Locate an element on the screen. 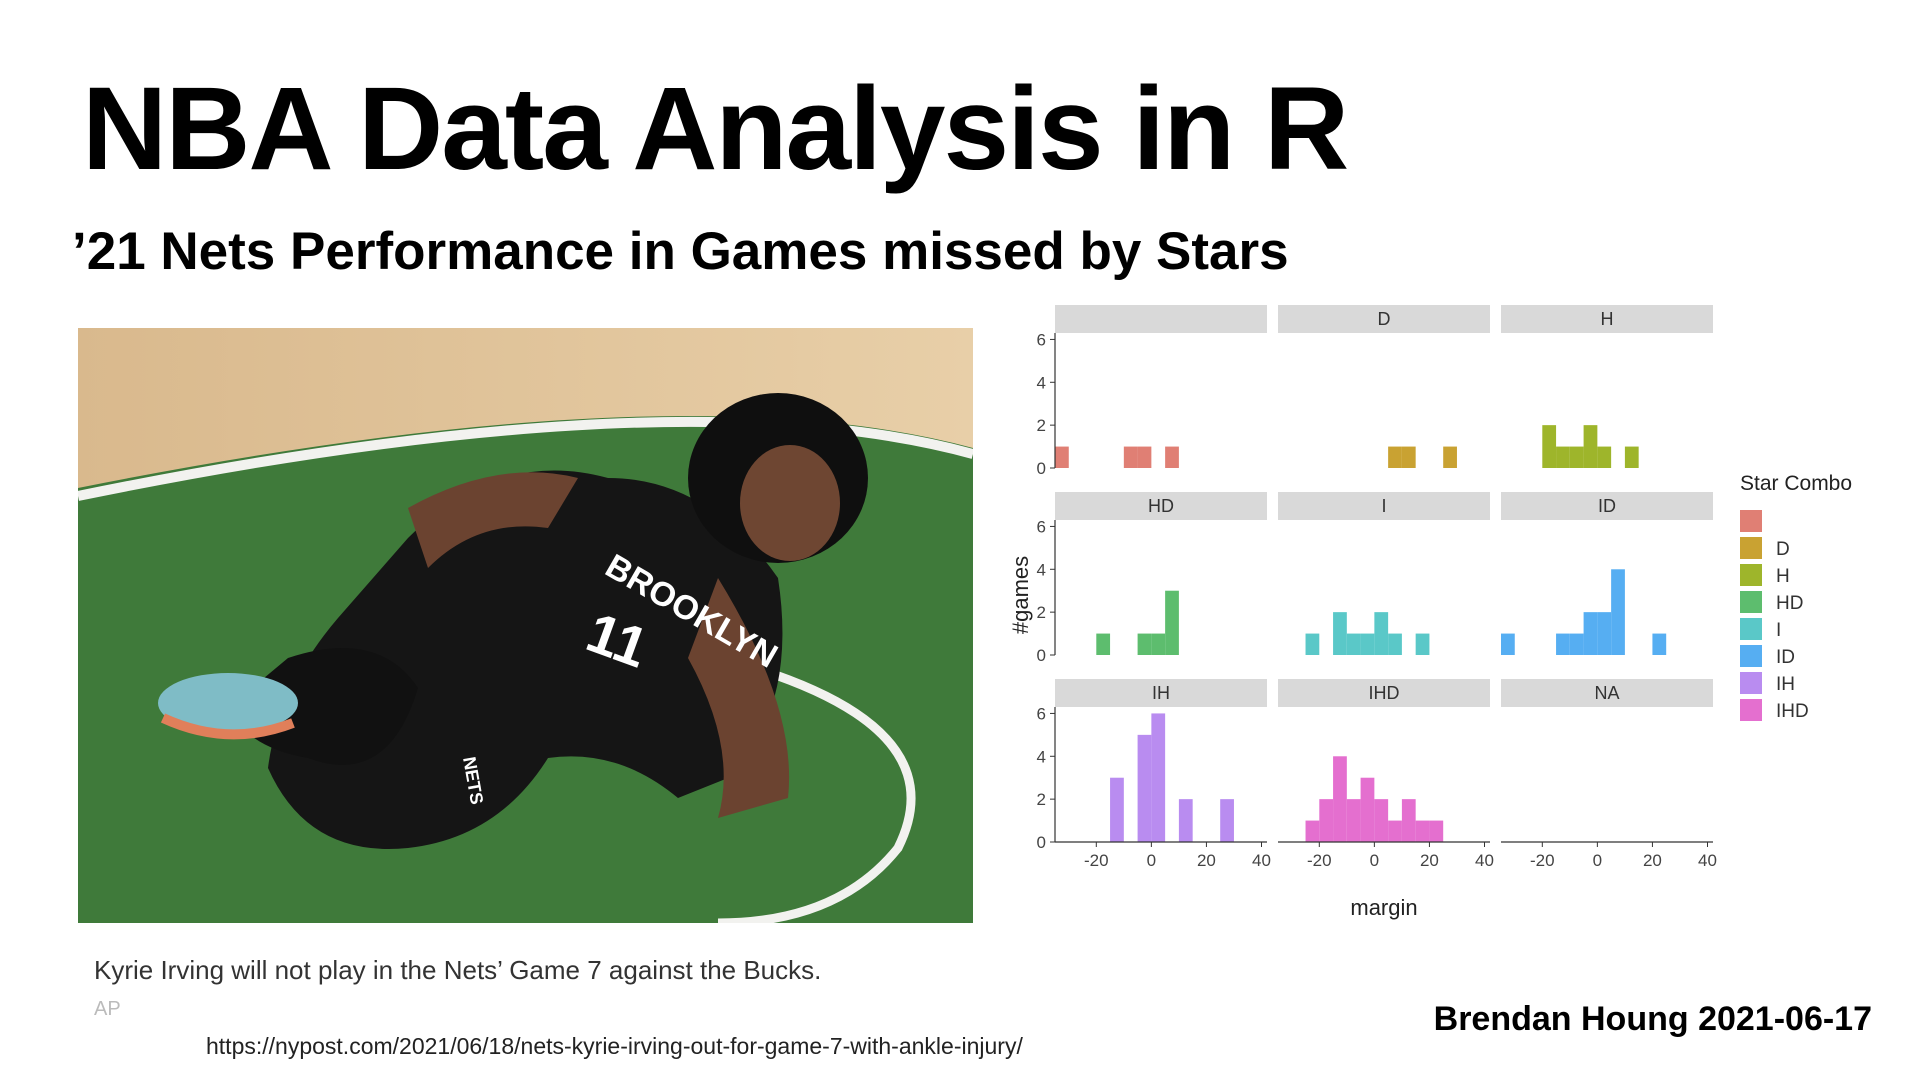  legend-swatch-blank is located at coordinates (1751, 521).